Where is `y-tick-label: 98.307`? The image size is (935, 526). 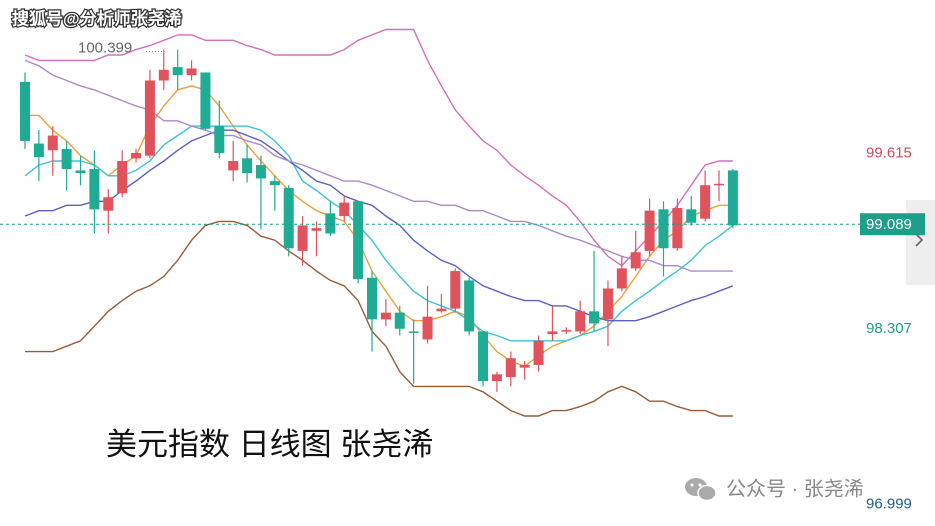 y-tick-label: 98.307 is located at coordinates (889, 328).